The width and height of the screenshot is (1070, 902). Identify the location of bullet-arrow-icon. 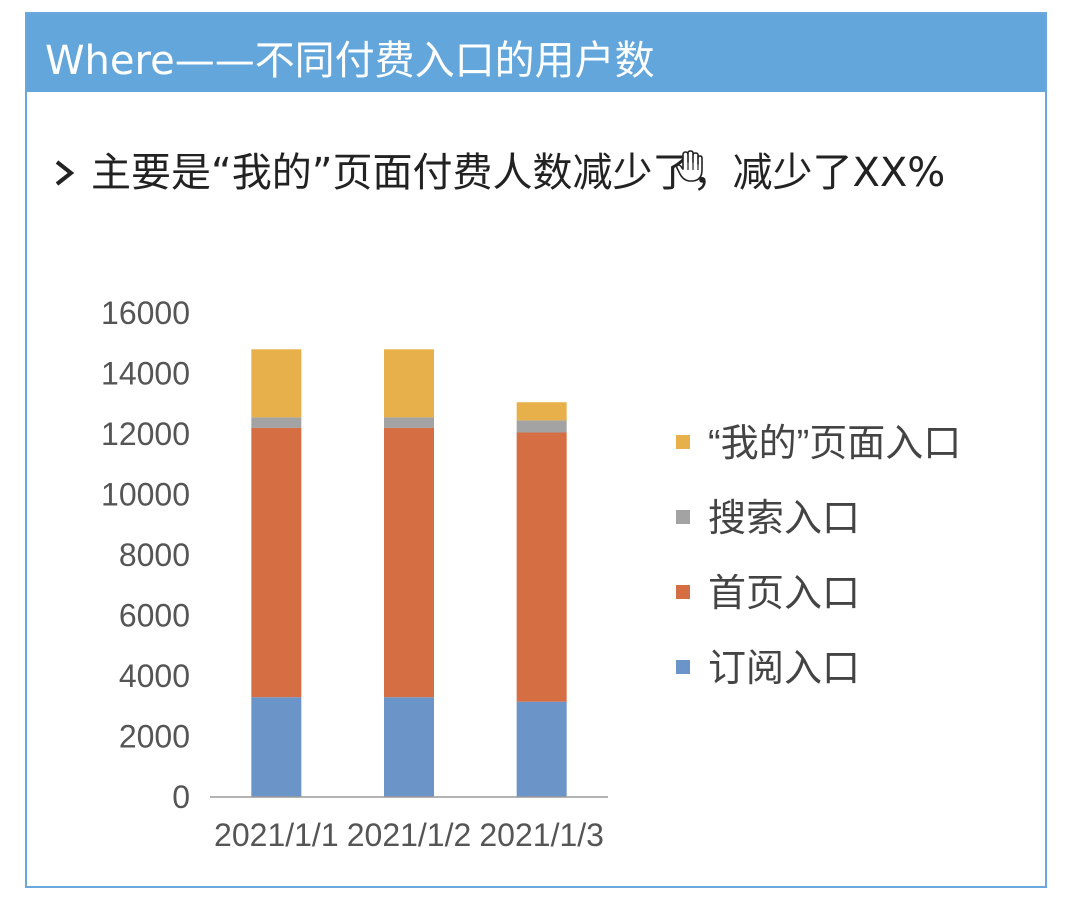
(65, 173).